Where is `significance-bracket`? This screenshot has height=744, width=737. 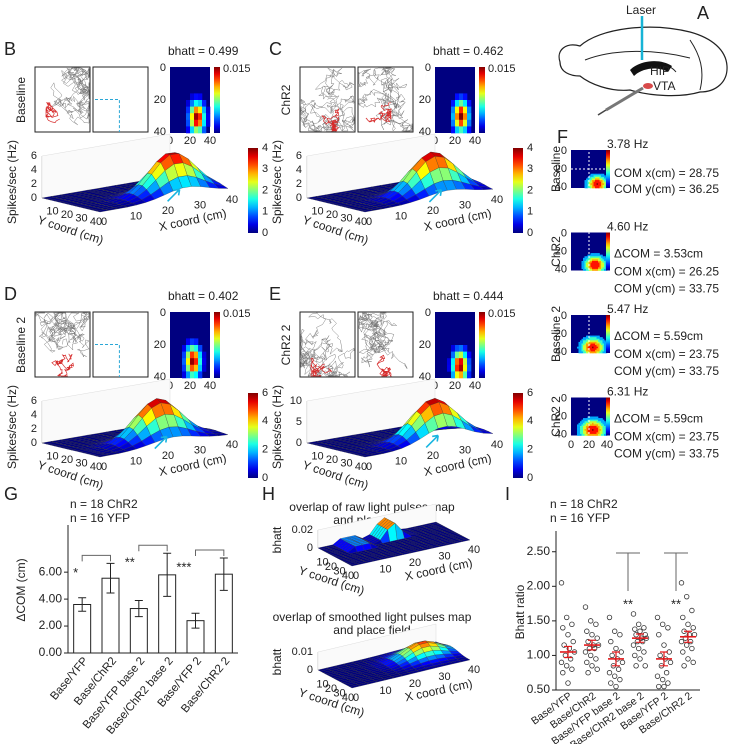
significance-bracket is located at coordinates (676, 571).